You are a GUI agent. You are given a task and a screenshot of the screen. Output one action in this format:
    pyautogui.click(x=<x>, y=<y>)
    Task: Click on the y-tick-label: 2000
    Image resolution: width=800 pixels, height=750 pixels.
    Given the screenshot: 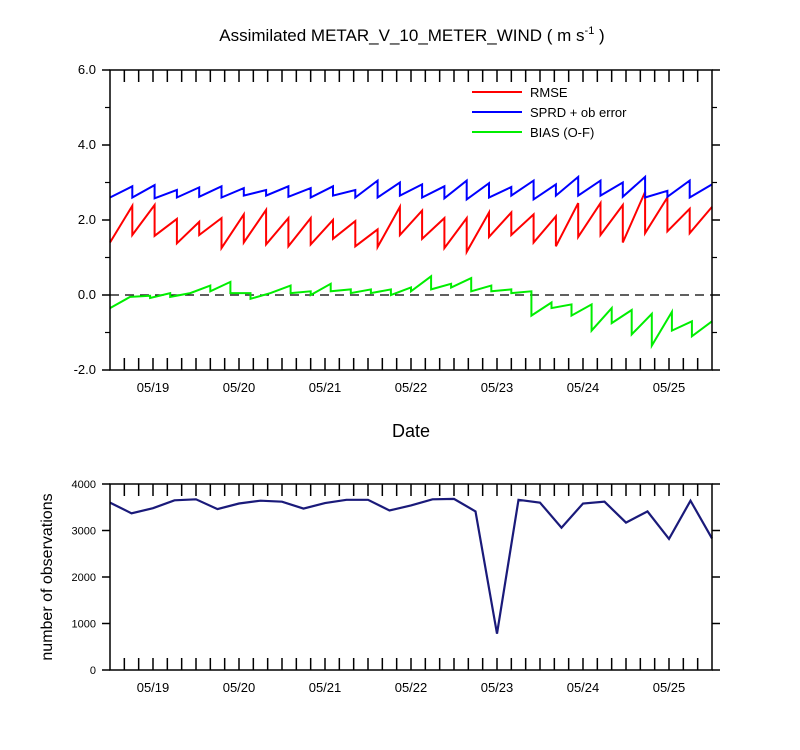 What is the action you would take?
    pyautogui.click(x=84, y=578)
    